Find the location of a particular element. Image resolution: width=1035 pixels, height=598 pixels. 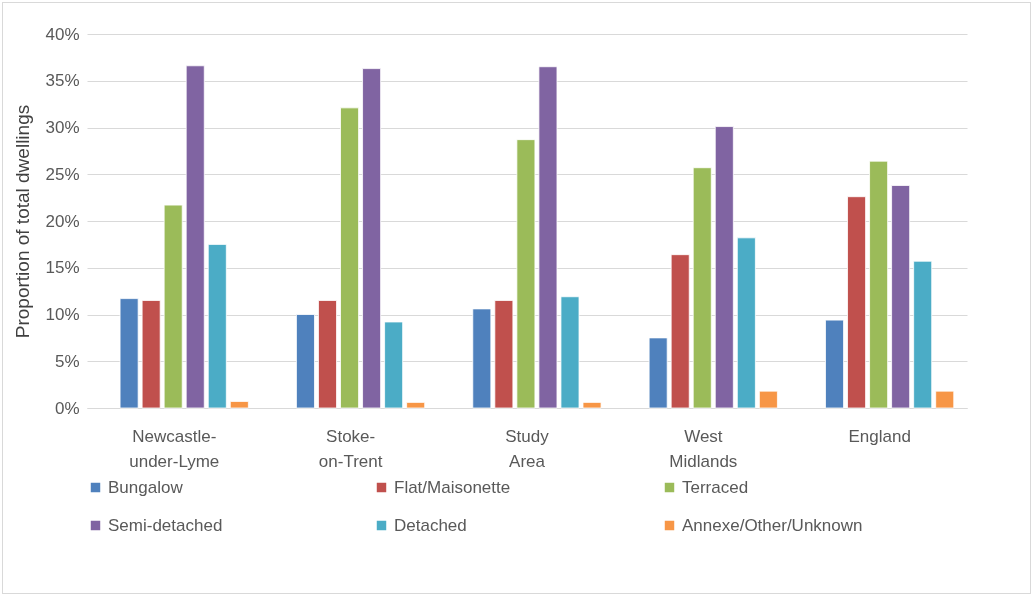

y-tick-label: 25% is located at coordinates (62, 174).